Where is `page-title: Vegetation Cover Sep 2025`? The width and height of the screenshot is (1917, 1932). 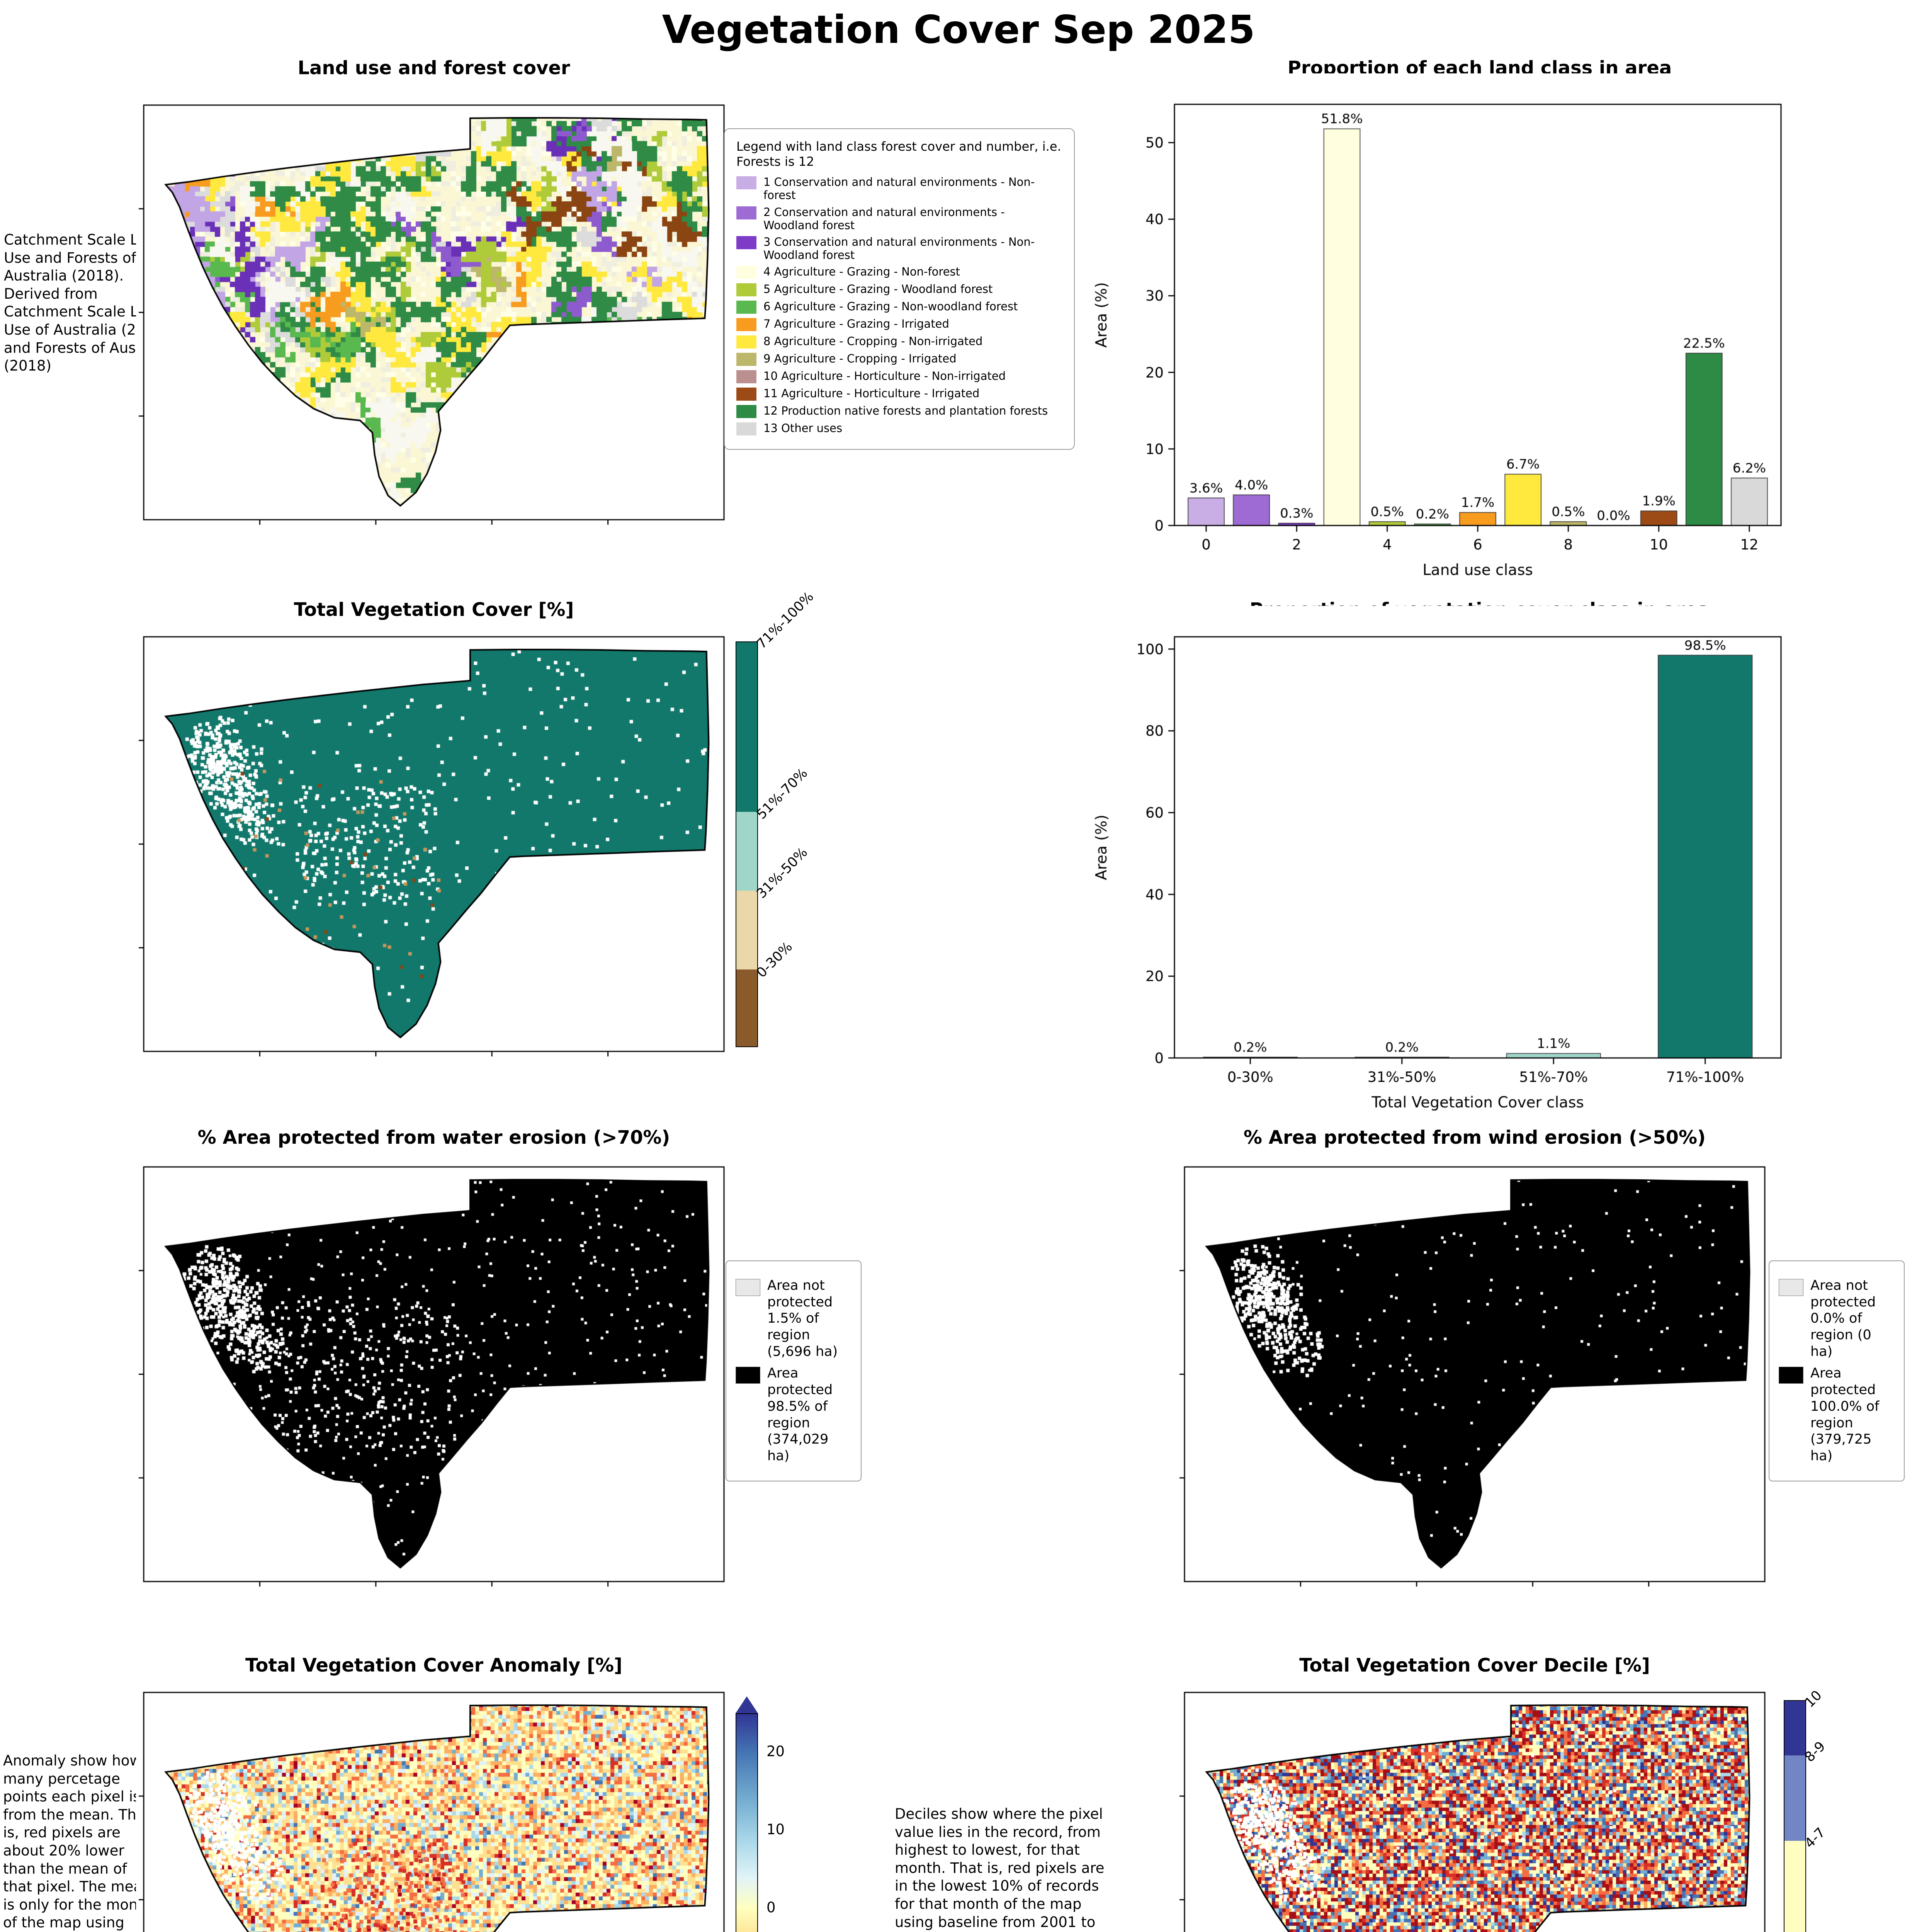
page-title: Vegetation Cover Sep 2025 is located at coordinates (958, 29).